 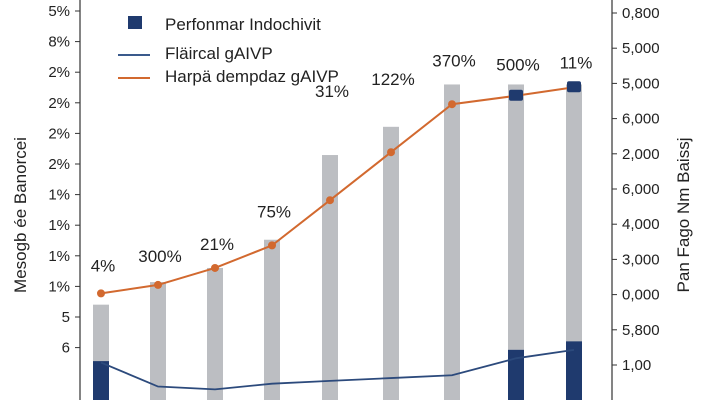 What do you see at coordinates (576, 62) in the screenshot?
I see `data-label-9: 11%` at bounding box center [576, 62].